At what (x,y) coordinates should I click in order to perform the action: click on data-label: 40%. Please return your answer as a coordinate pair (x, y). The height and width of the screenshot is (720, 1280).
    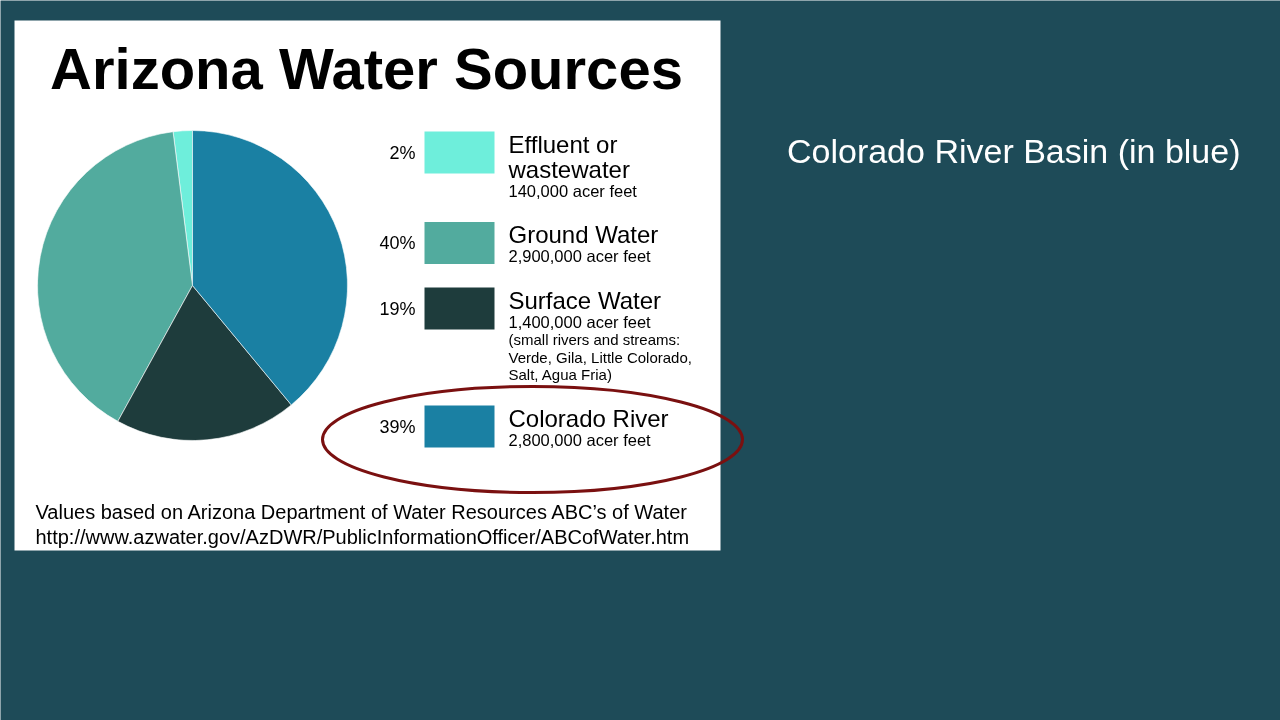
    Looking at the image, I should click on (397, 243).